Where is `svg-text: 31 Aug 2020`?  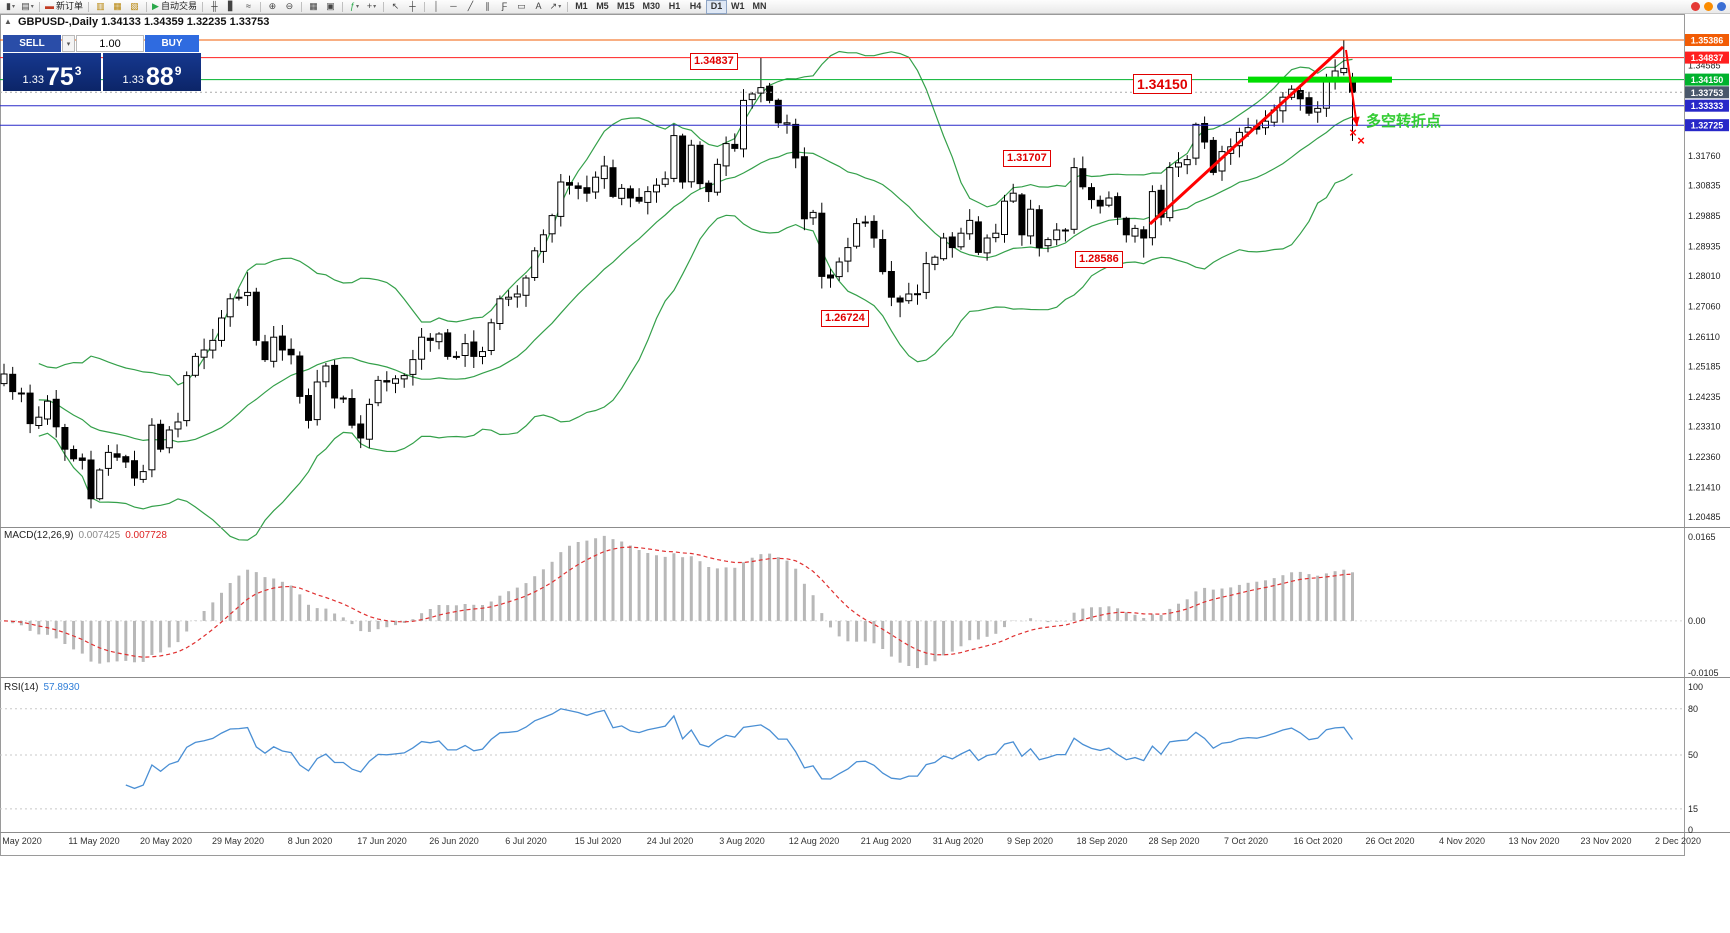 svg-text: 31 Aug 2020 is located at coordinates (958, 841).